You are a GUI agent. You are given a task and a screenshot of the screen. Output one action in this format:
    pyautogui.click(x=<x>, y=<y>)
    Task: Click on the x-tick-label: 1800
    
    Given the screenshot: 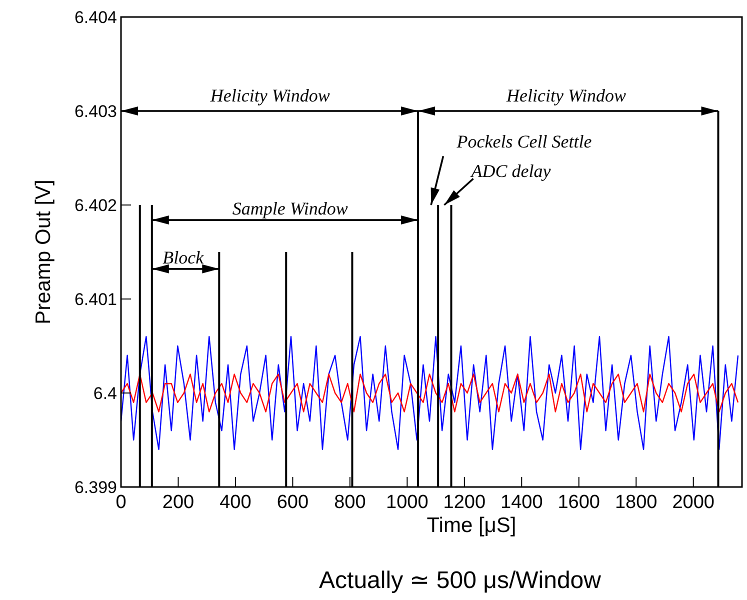 What is the action you would take?
    pyautogui.click(x=636, y=502)
    